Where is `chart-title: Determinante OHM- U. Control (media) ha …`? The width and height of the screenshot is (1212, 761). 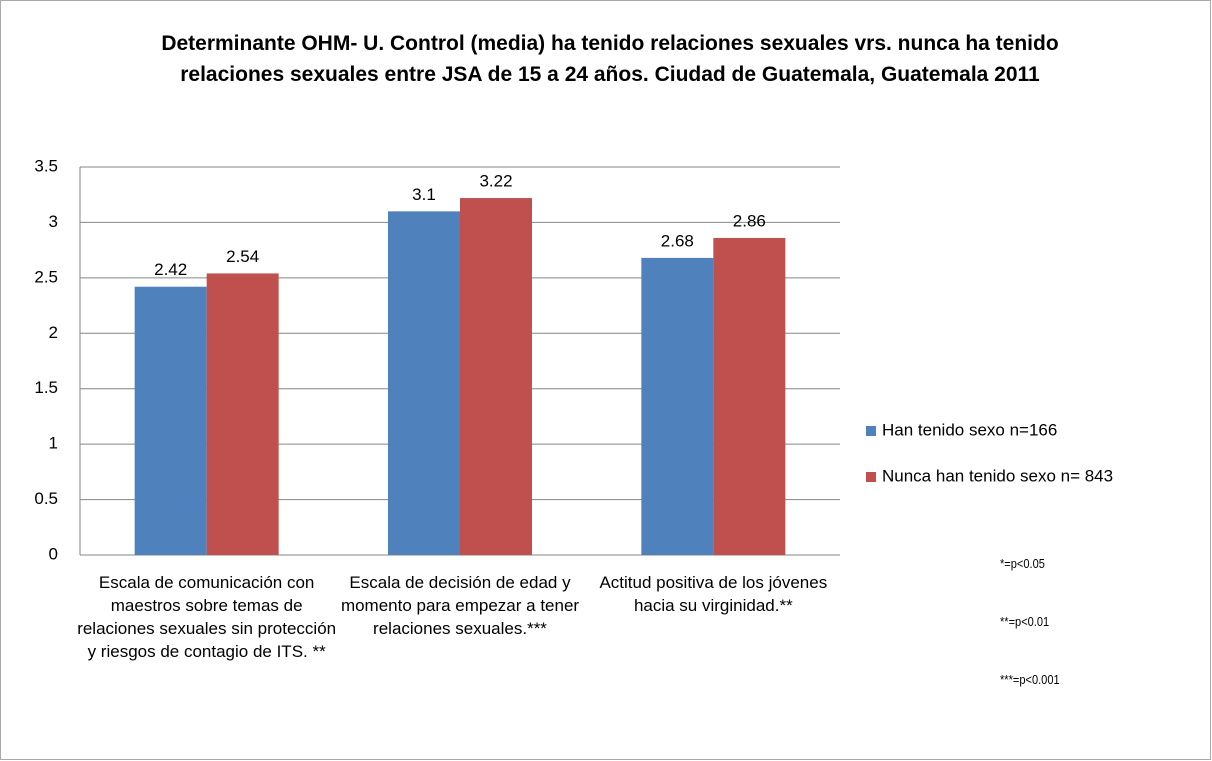 chart-title: Determinante OHM- U. Control (media) ha … is located at coordinates (610, 59).